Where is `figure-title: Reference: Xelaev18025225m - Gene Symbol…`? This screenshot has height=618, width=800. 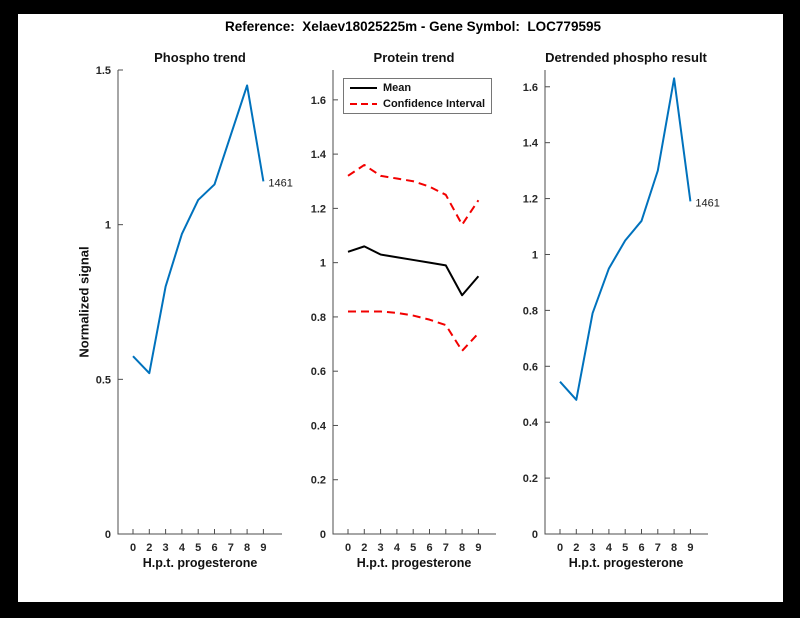 figure-title: Reference: Xelaev18025225m - Gene Symbol… is located at coordinates (413, 26).